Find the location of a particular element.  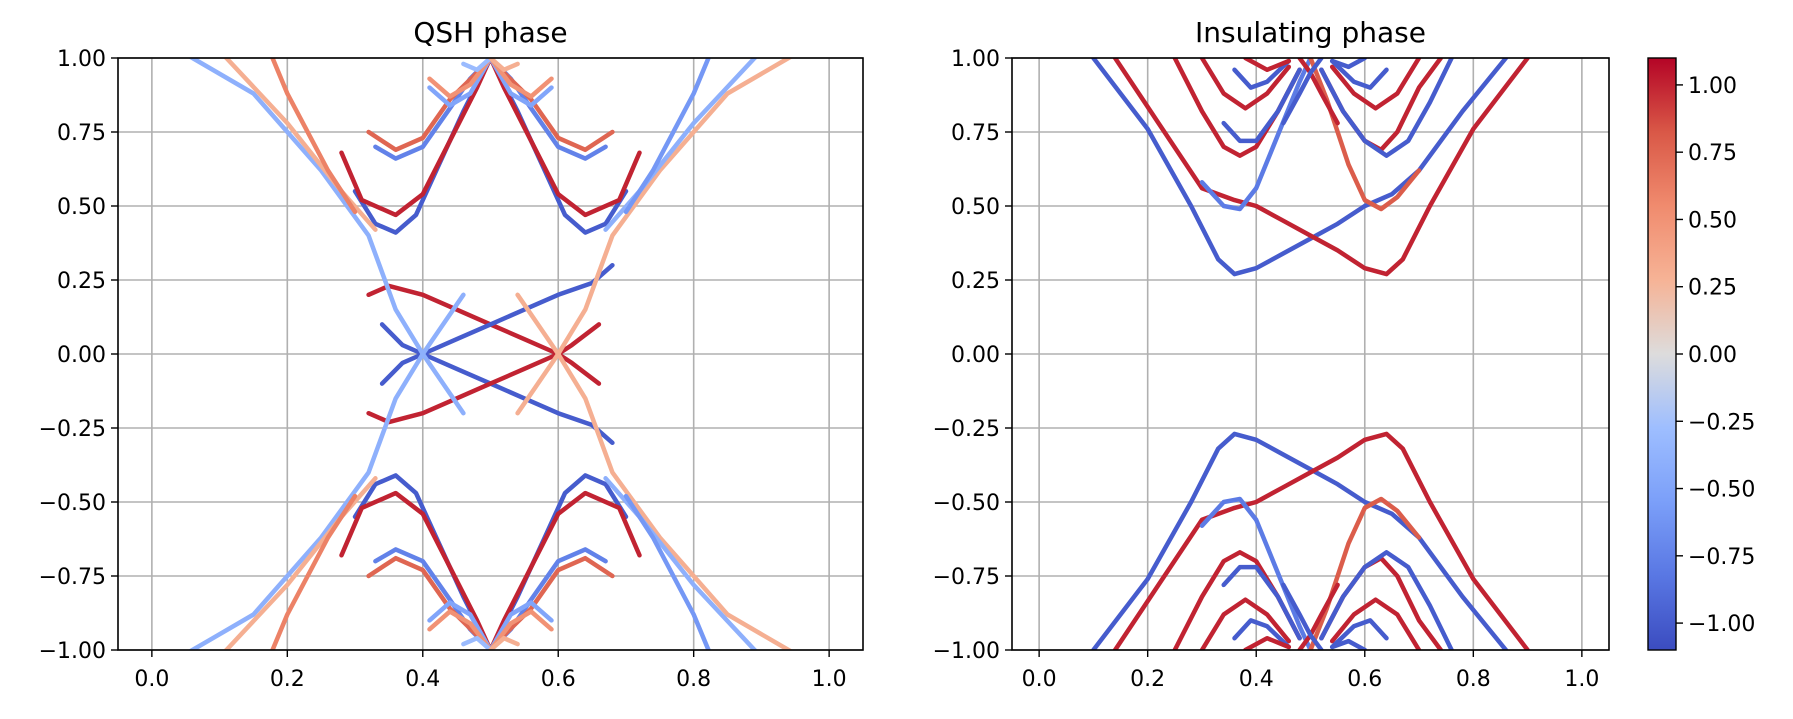

colorbar-tick-label: 0.50 is located at coordinates (1712, 220).